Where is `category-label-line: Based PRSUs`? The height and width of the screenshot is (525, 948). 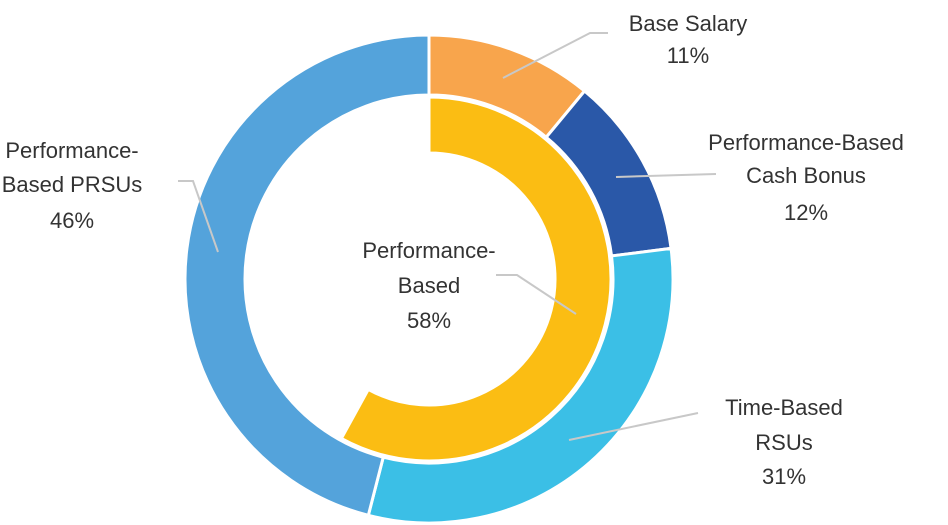 category-label-line: Based PRSUs is located at coordinates (72, 184).